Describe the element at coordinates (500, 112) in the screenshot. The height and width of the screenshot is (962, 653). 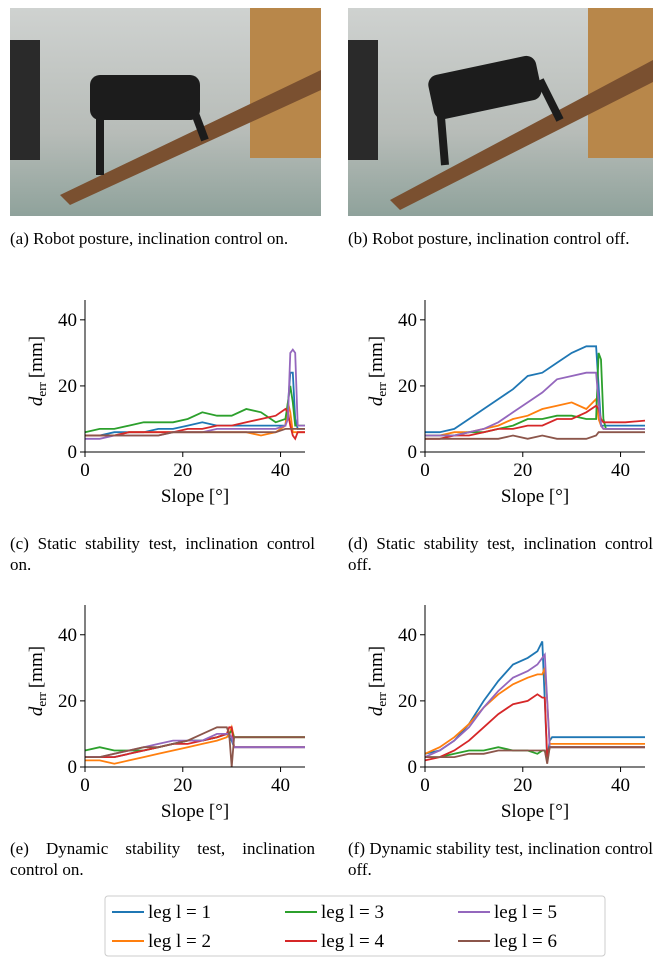
I see `photo-b` at that location.